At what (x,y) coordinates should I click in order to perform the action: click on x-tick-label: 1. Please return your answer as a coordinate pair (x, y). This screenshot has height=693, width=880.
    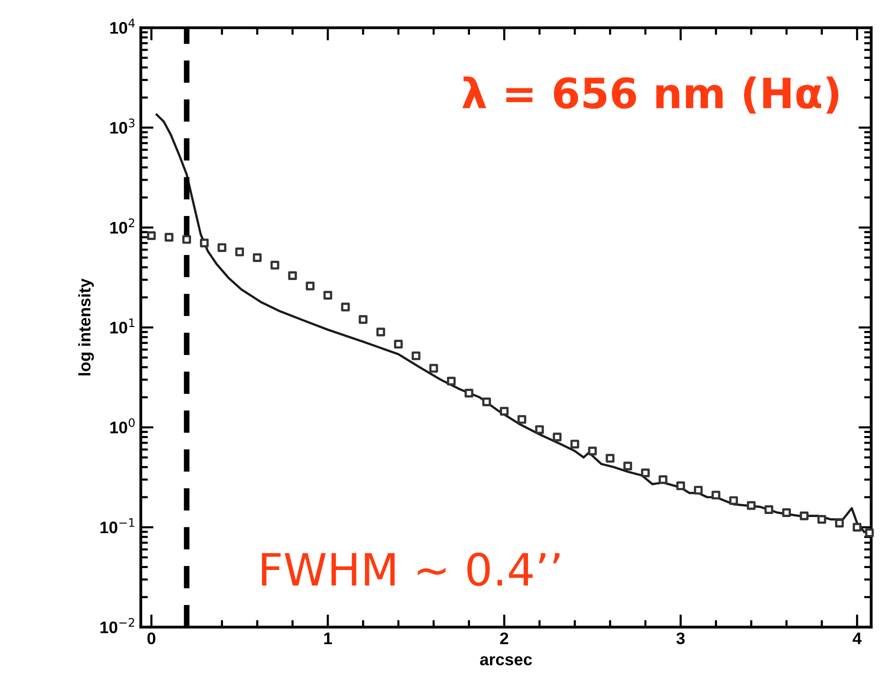
    Looking at the image, I should click on (328, 638).